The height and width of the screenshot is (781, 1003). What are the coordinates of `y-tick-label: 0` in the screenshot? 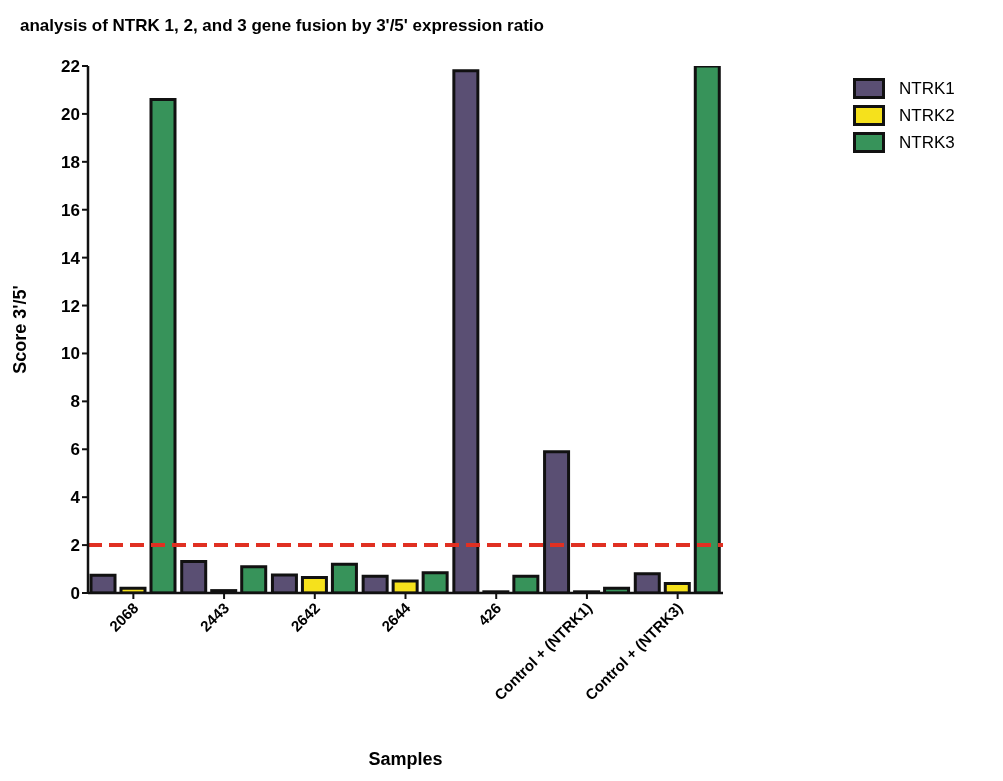 It's located at (75, 594).